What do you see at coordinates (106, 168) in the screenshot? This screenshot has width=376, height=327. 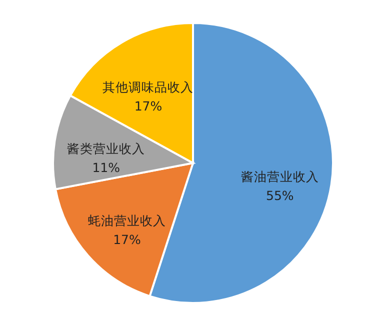 I see `data-label: 11%` at bounding box center [106, 168].